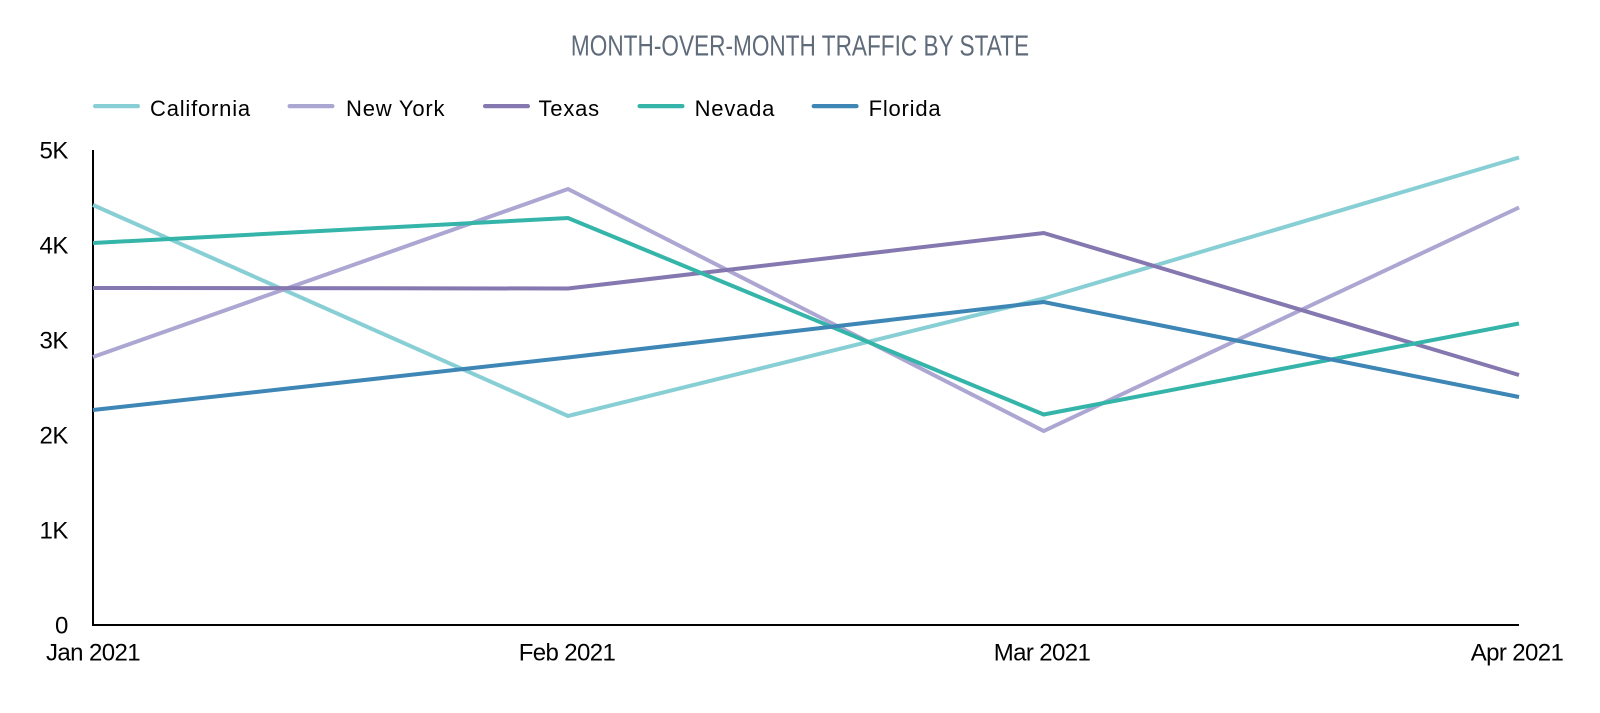  I want to click on svg-text: Nevada, so click(735, 108).